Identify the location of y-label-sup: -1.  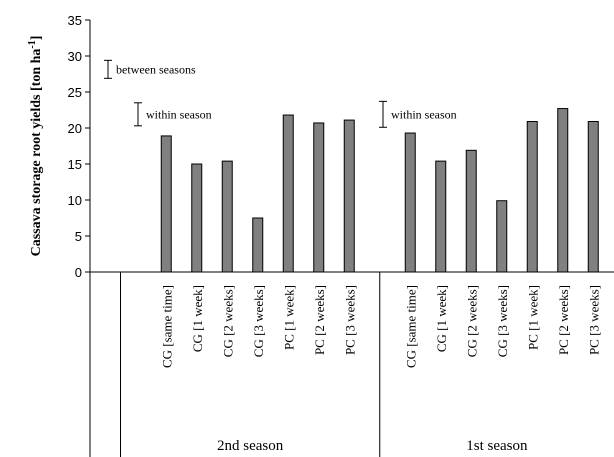
(32, 44).